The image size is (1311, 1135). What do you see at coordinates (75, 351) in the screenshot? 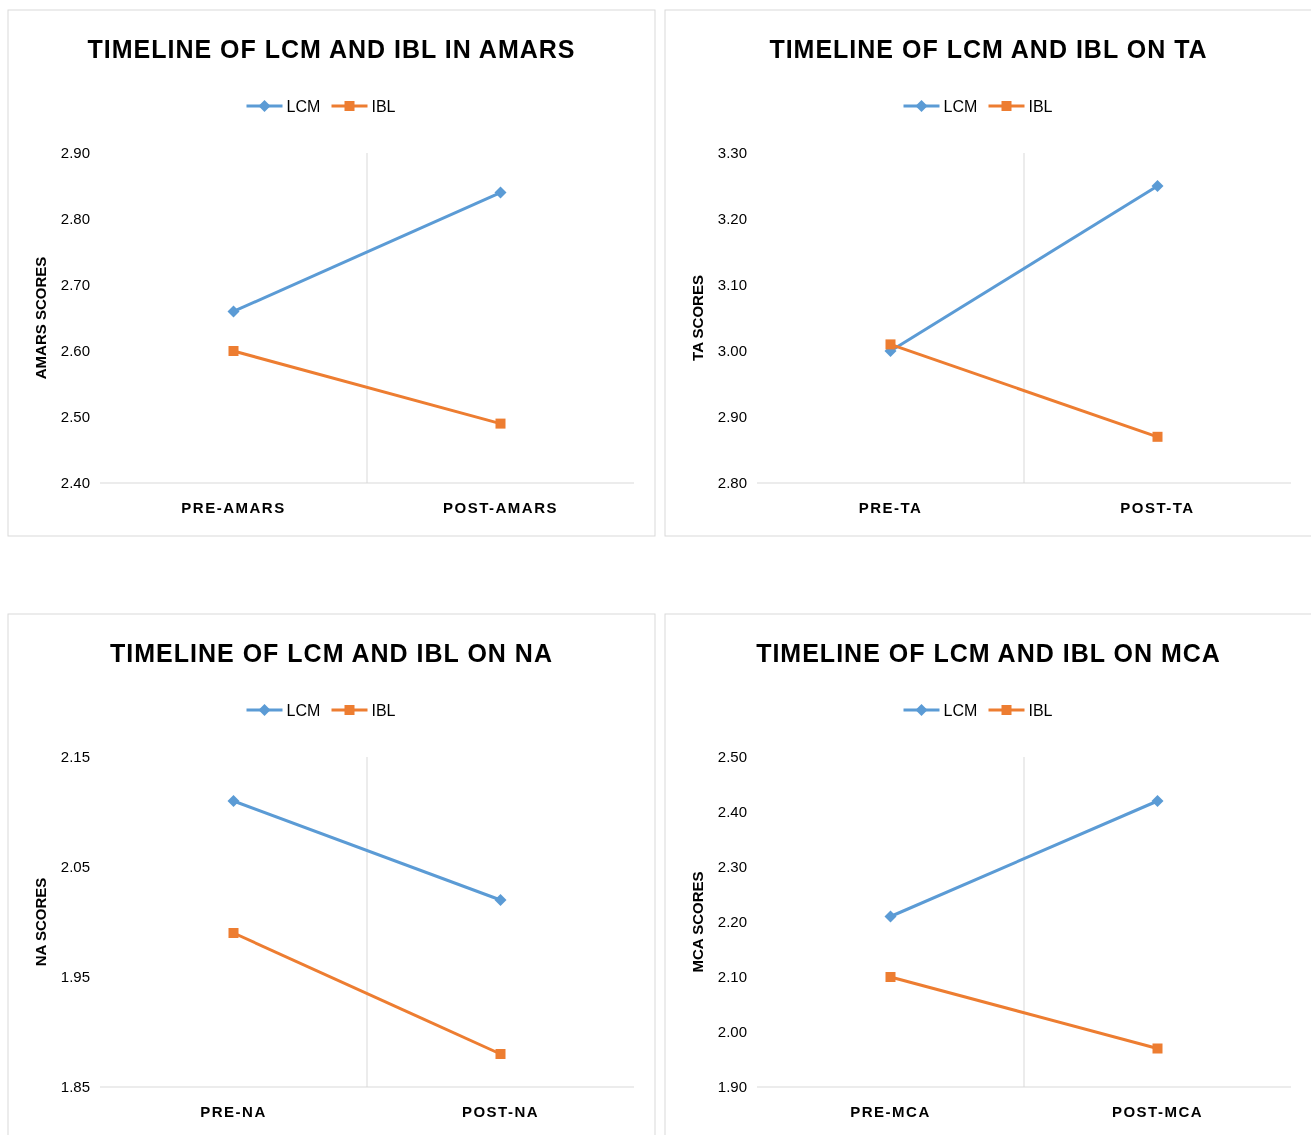
I see `y-tick-label: 2.60` at bounding box center [75, 351].